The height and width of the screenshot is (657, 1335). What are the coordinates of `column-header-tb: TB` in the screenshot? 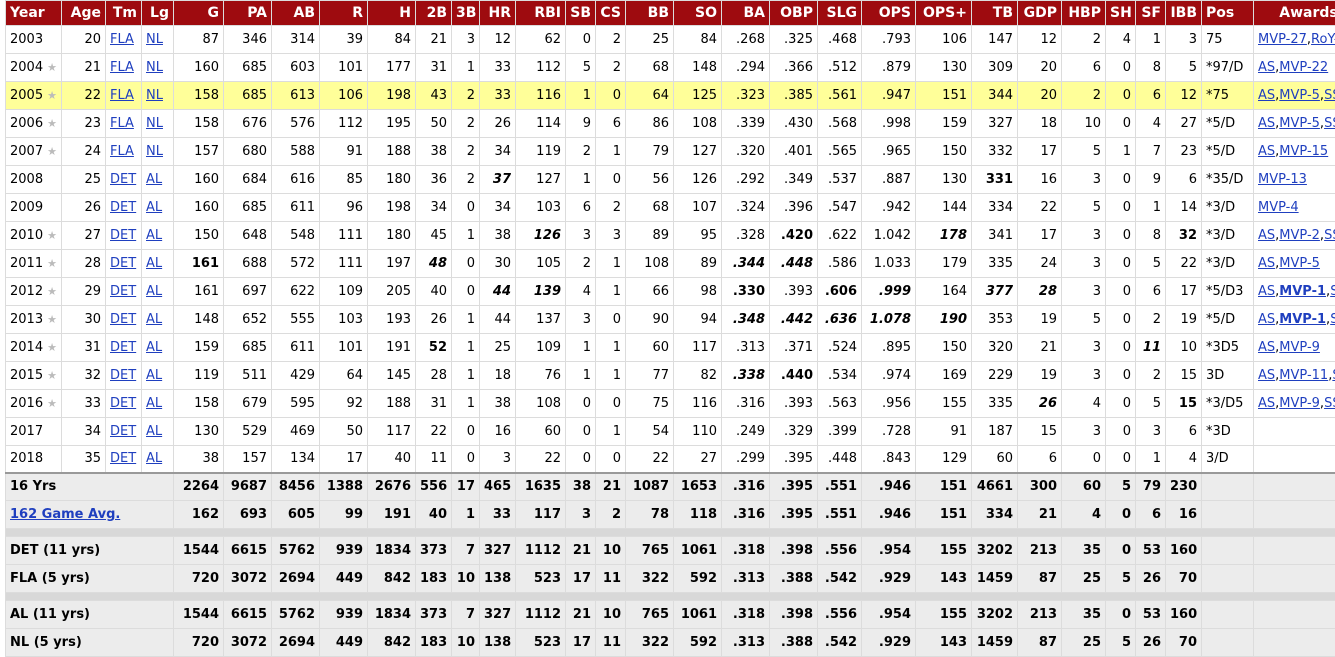 It's located at (995, 13).